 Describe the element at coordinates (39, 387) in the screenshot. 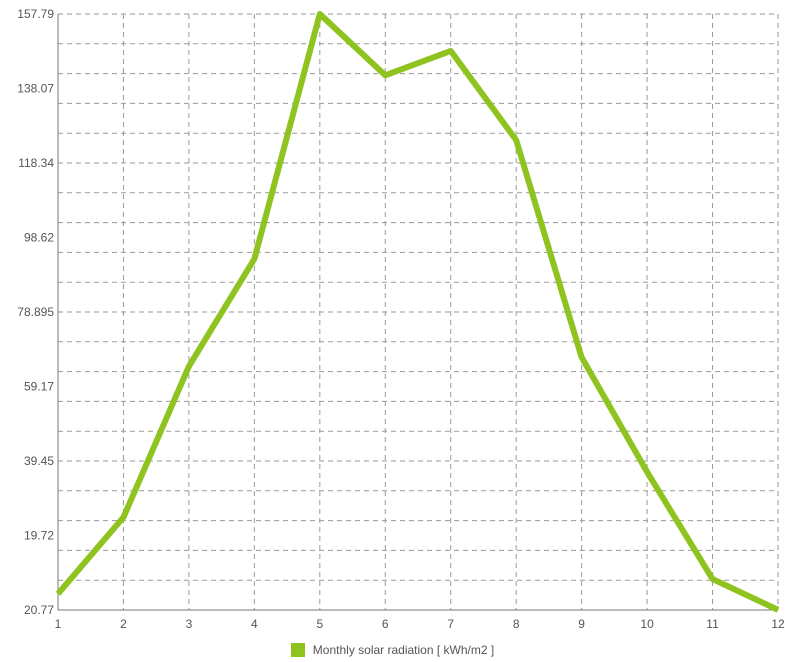

I see `y-tick-label: 59.17` at that location.